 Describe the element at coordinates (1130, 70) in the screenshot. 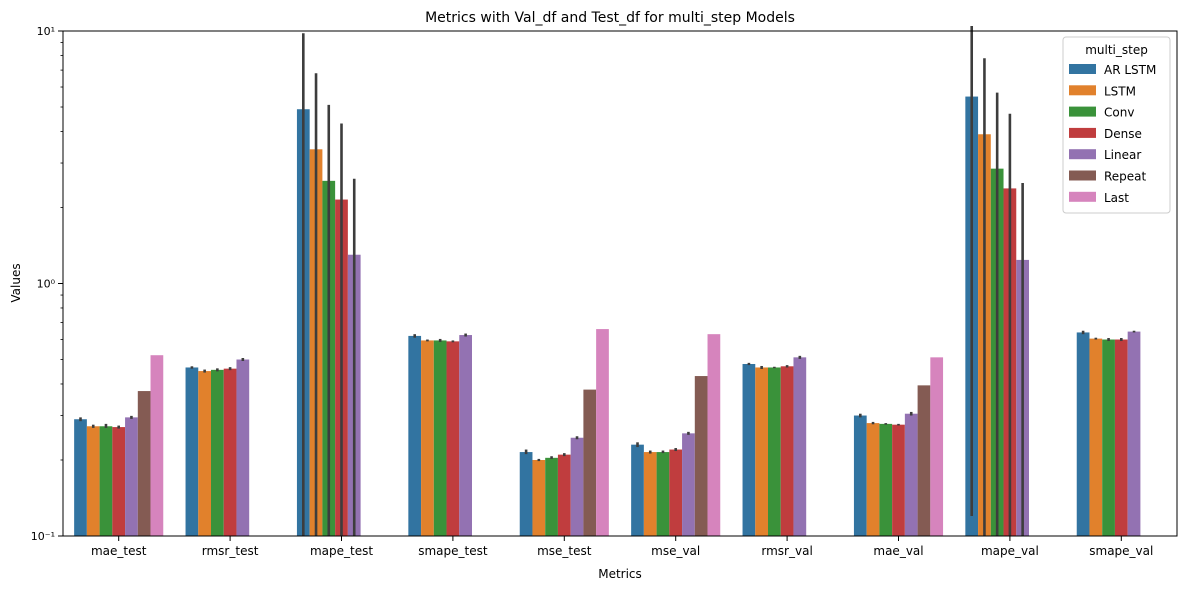

I see `legend-label: AR LSTM` at that location.